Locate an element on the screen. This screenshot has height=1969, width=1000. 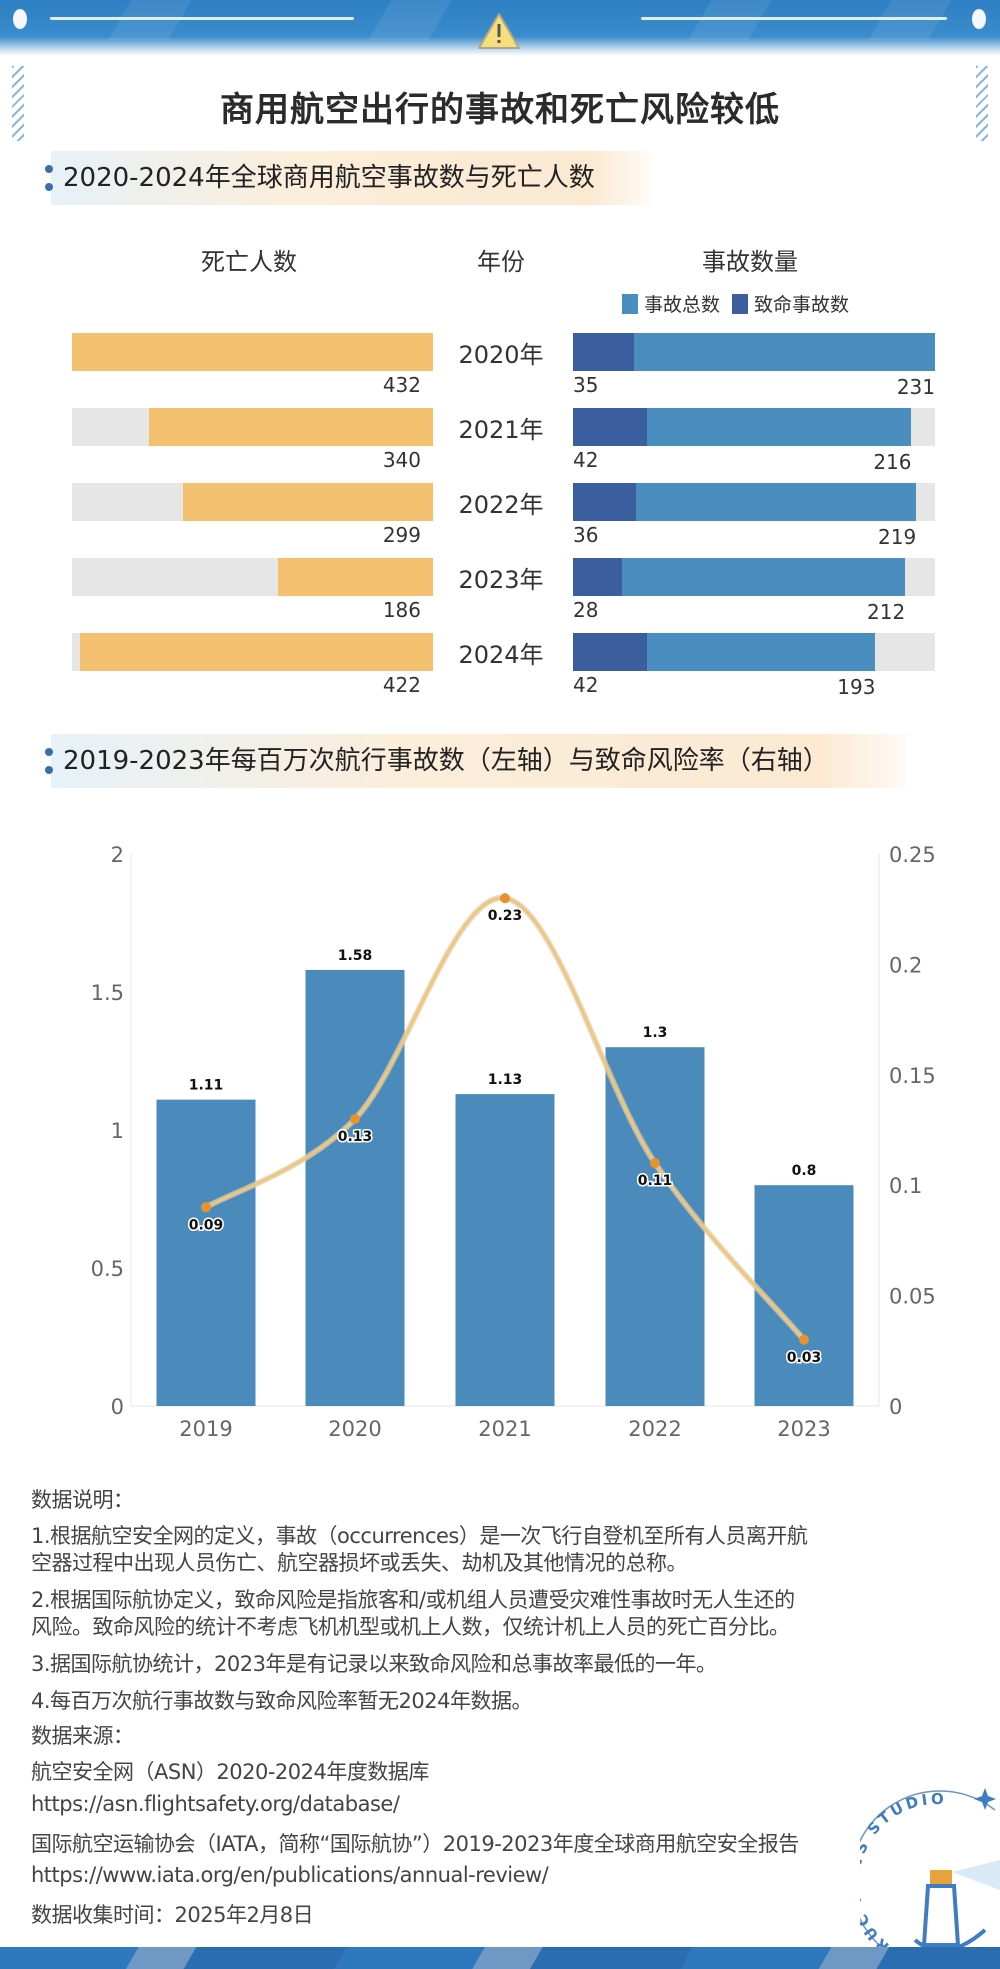
ruc-news-studio-logo: RUC NEWS STUDIO is located at coordinates (930, 1872).